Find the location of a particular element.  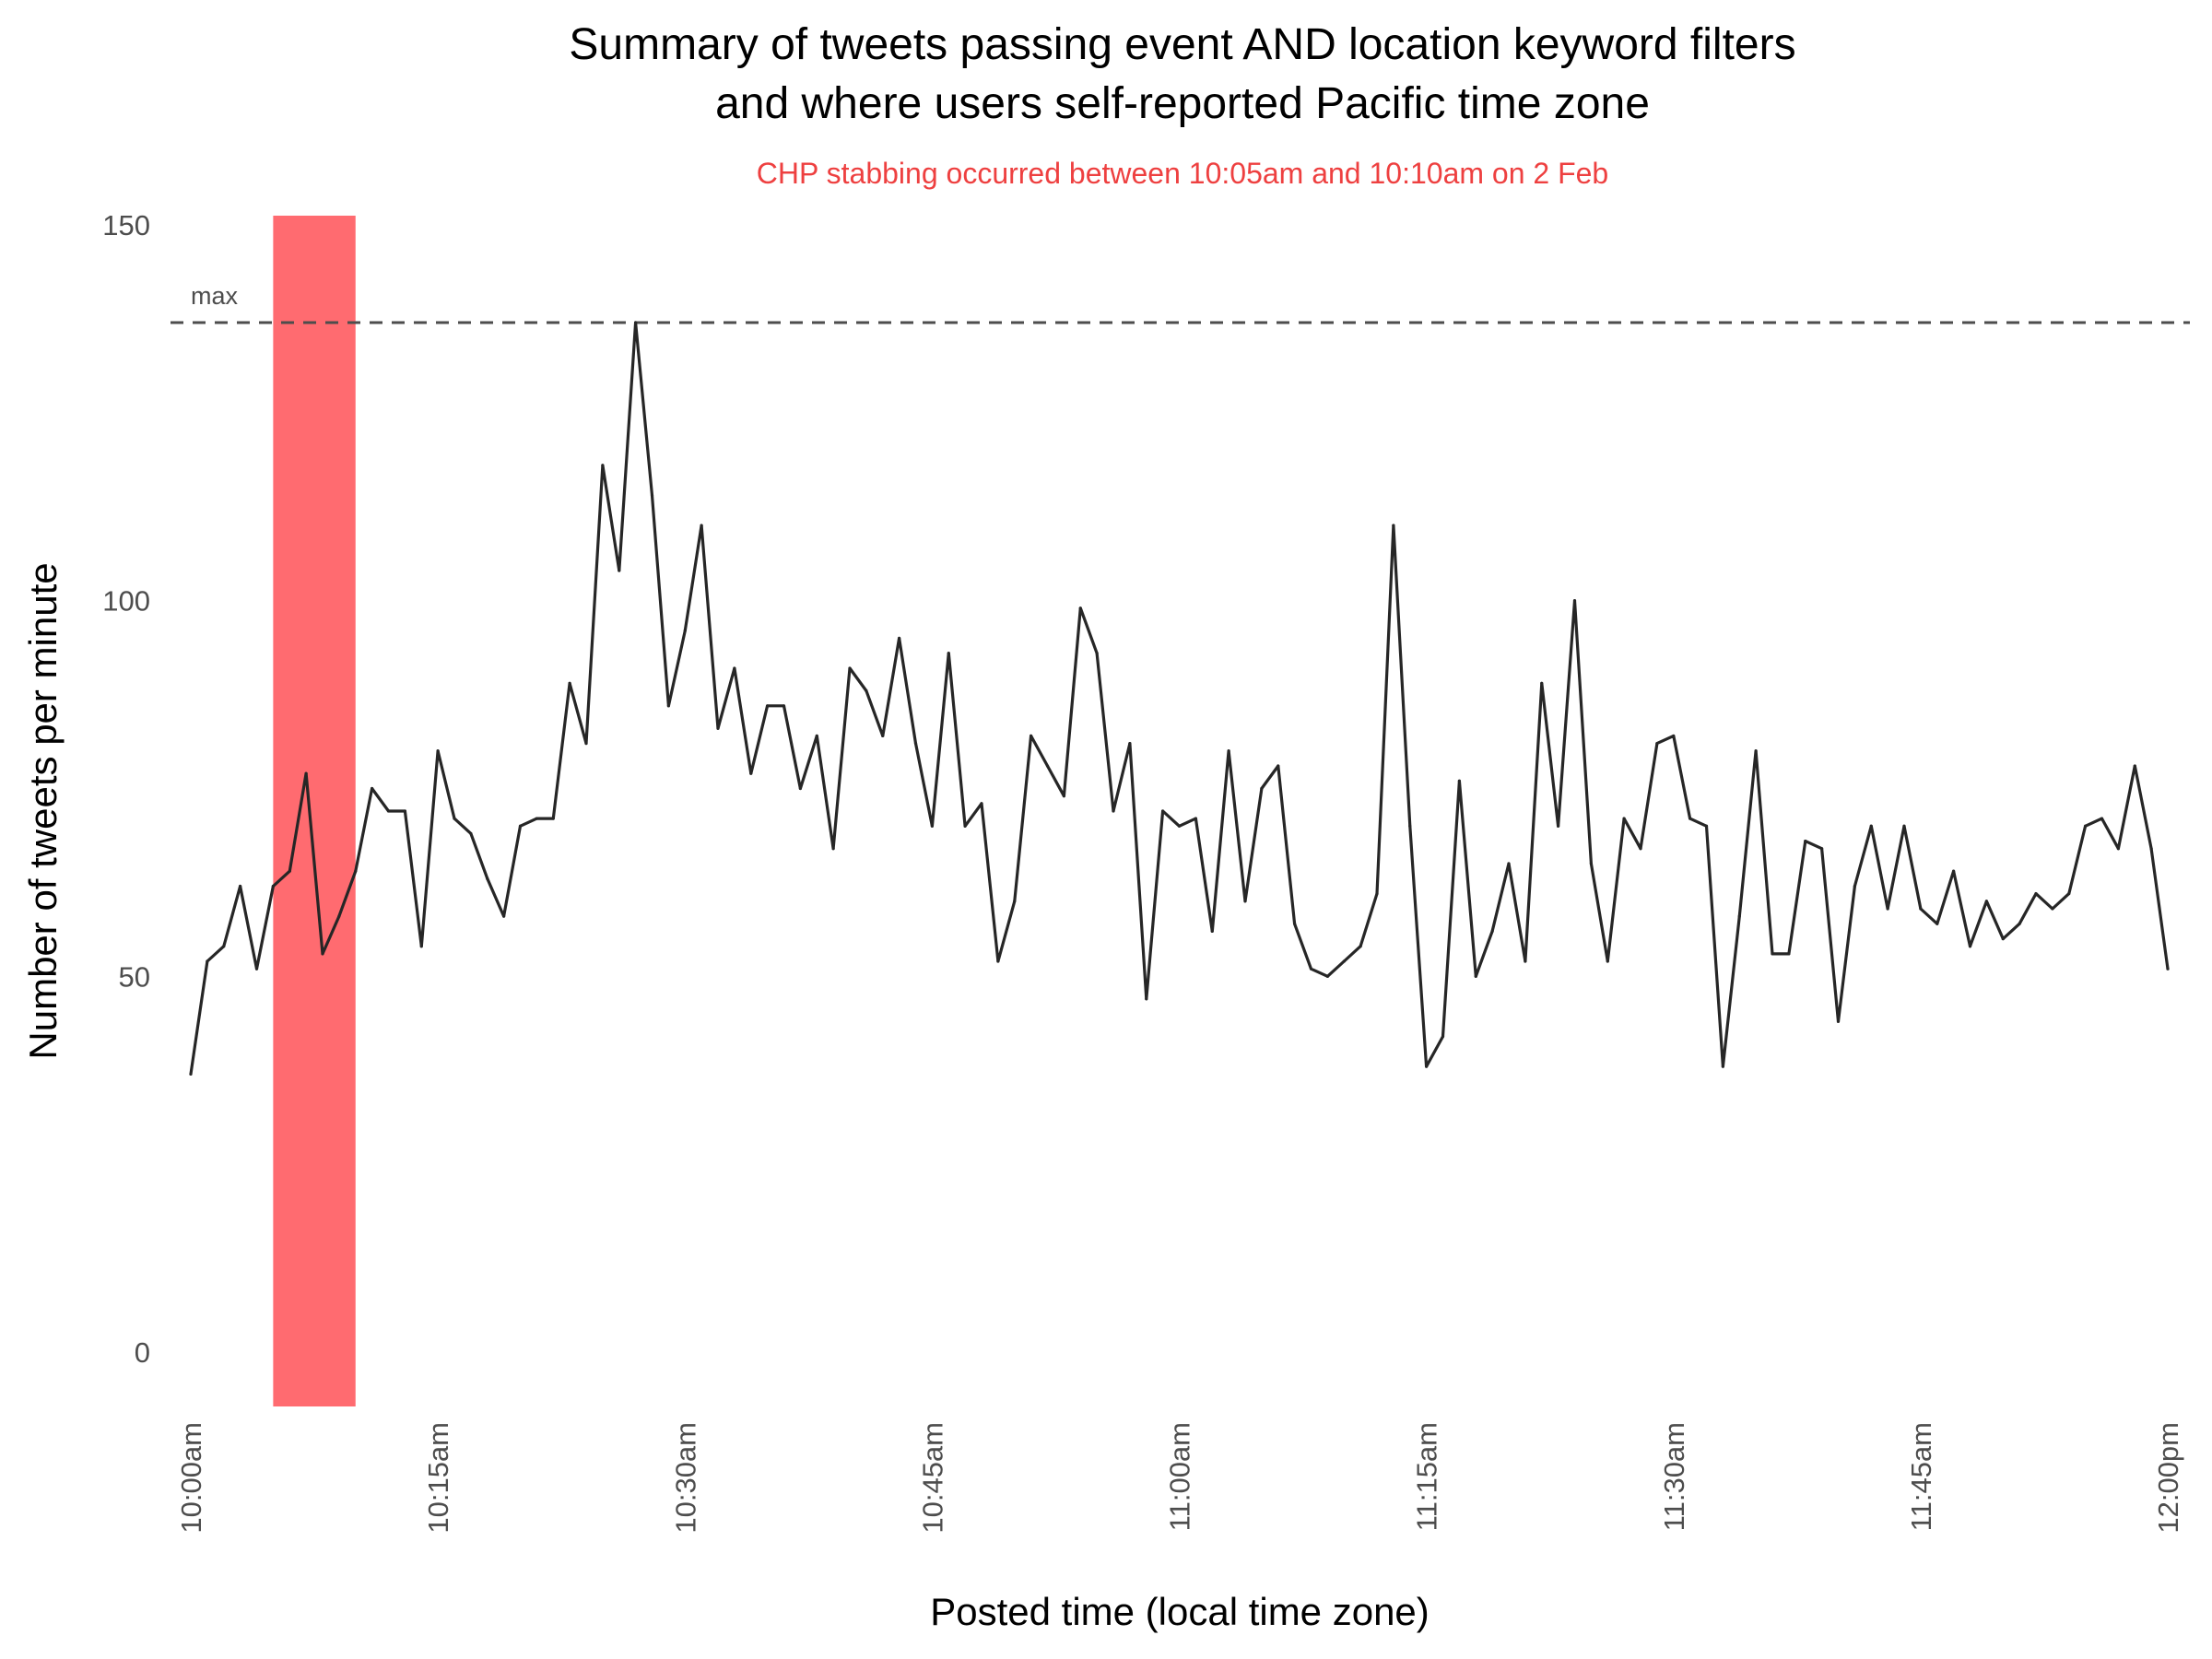

y-tick-label: 150 is located at coordinates (126, 225).